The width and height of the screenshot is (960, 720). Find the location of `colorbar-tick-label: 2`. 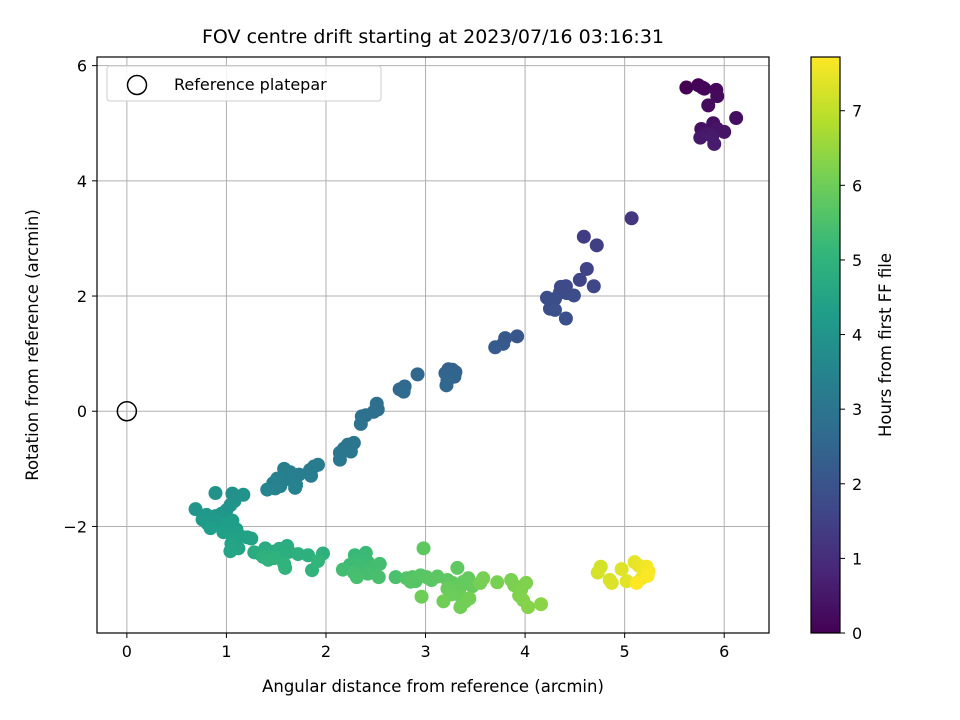

colorbar-tick-label: 2 is located at coordinates (857, 484).